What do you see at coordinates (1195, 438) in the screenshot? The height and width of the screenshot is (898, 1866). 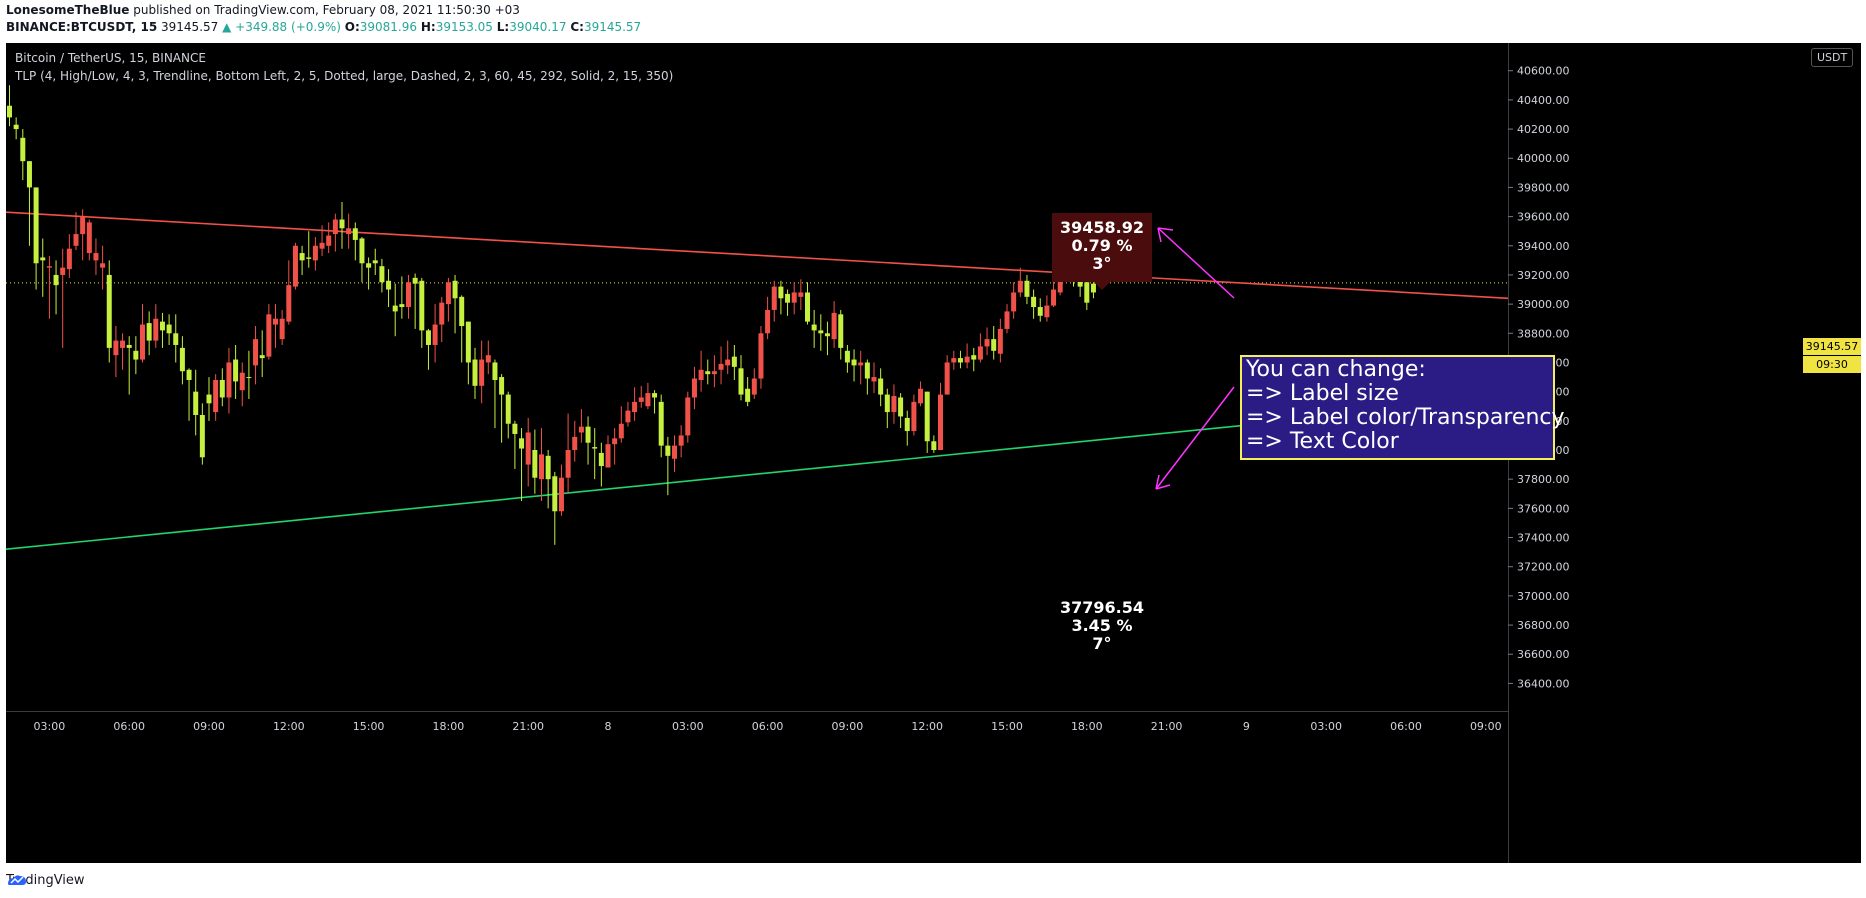 I see `arrow-to-support` at bounding box center [1195, 438].